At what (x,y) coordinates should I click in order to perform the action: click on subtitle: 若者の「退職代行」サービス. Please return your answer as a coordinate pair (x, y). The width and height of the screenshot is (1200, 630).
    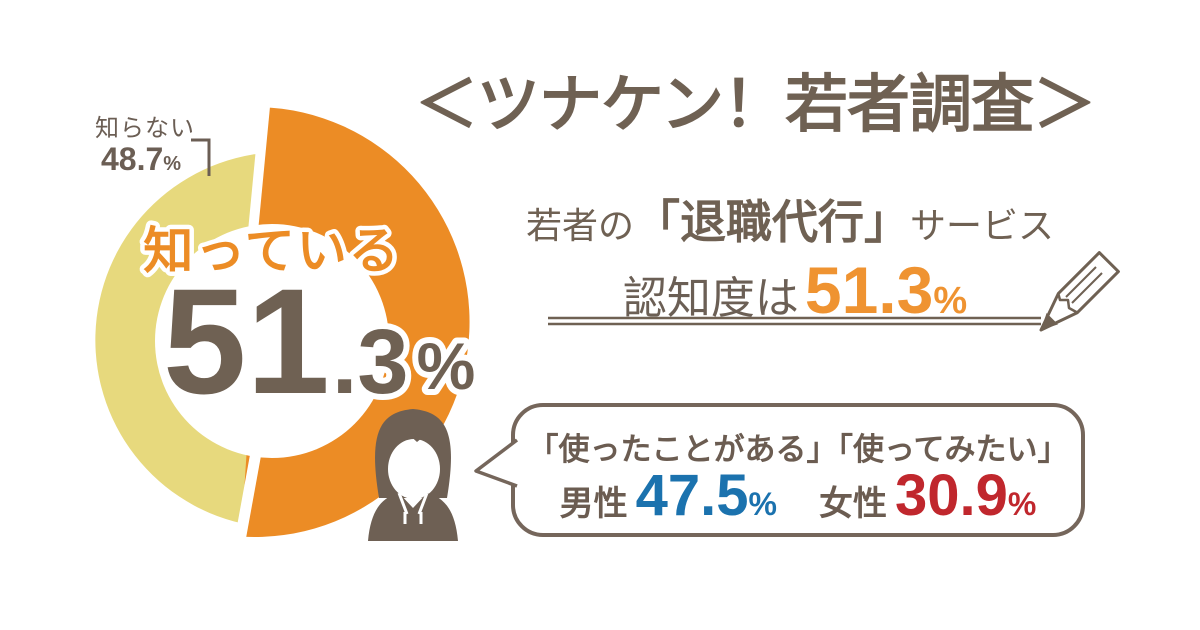
    Looking at the image, I should click on (790, 219).